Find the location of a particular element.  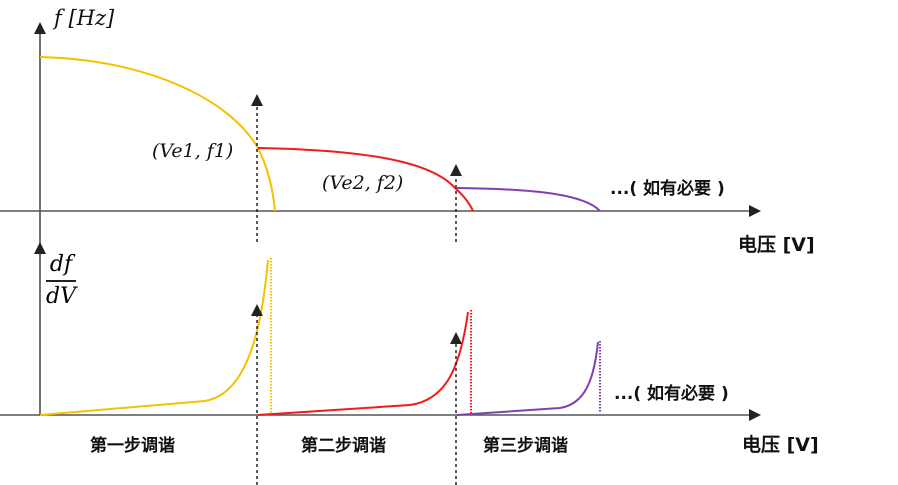

bottom-y-label-numerator: df is located at coordinates (61, 264).